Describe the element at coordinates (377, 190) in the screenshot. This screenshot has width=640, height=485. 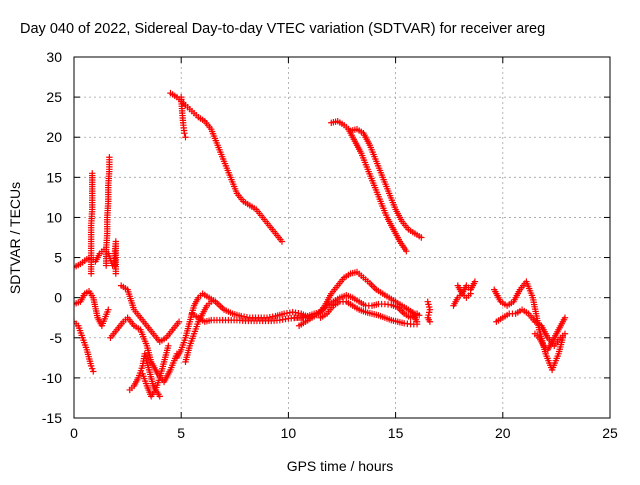
I see `series-track-p` at that location.